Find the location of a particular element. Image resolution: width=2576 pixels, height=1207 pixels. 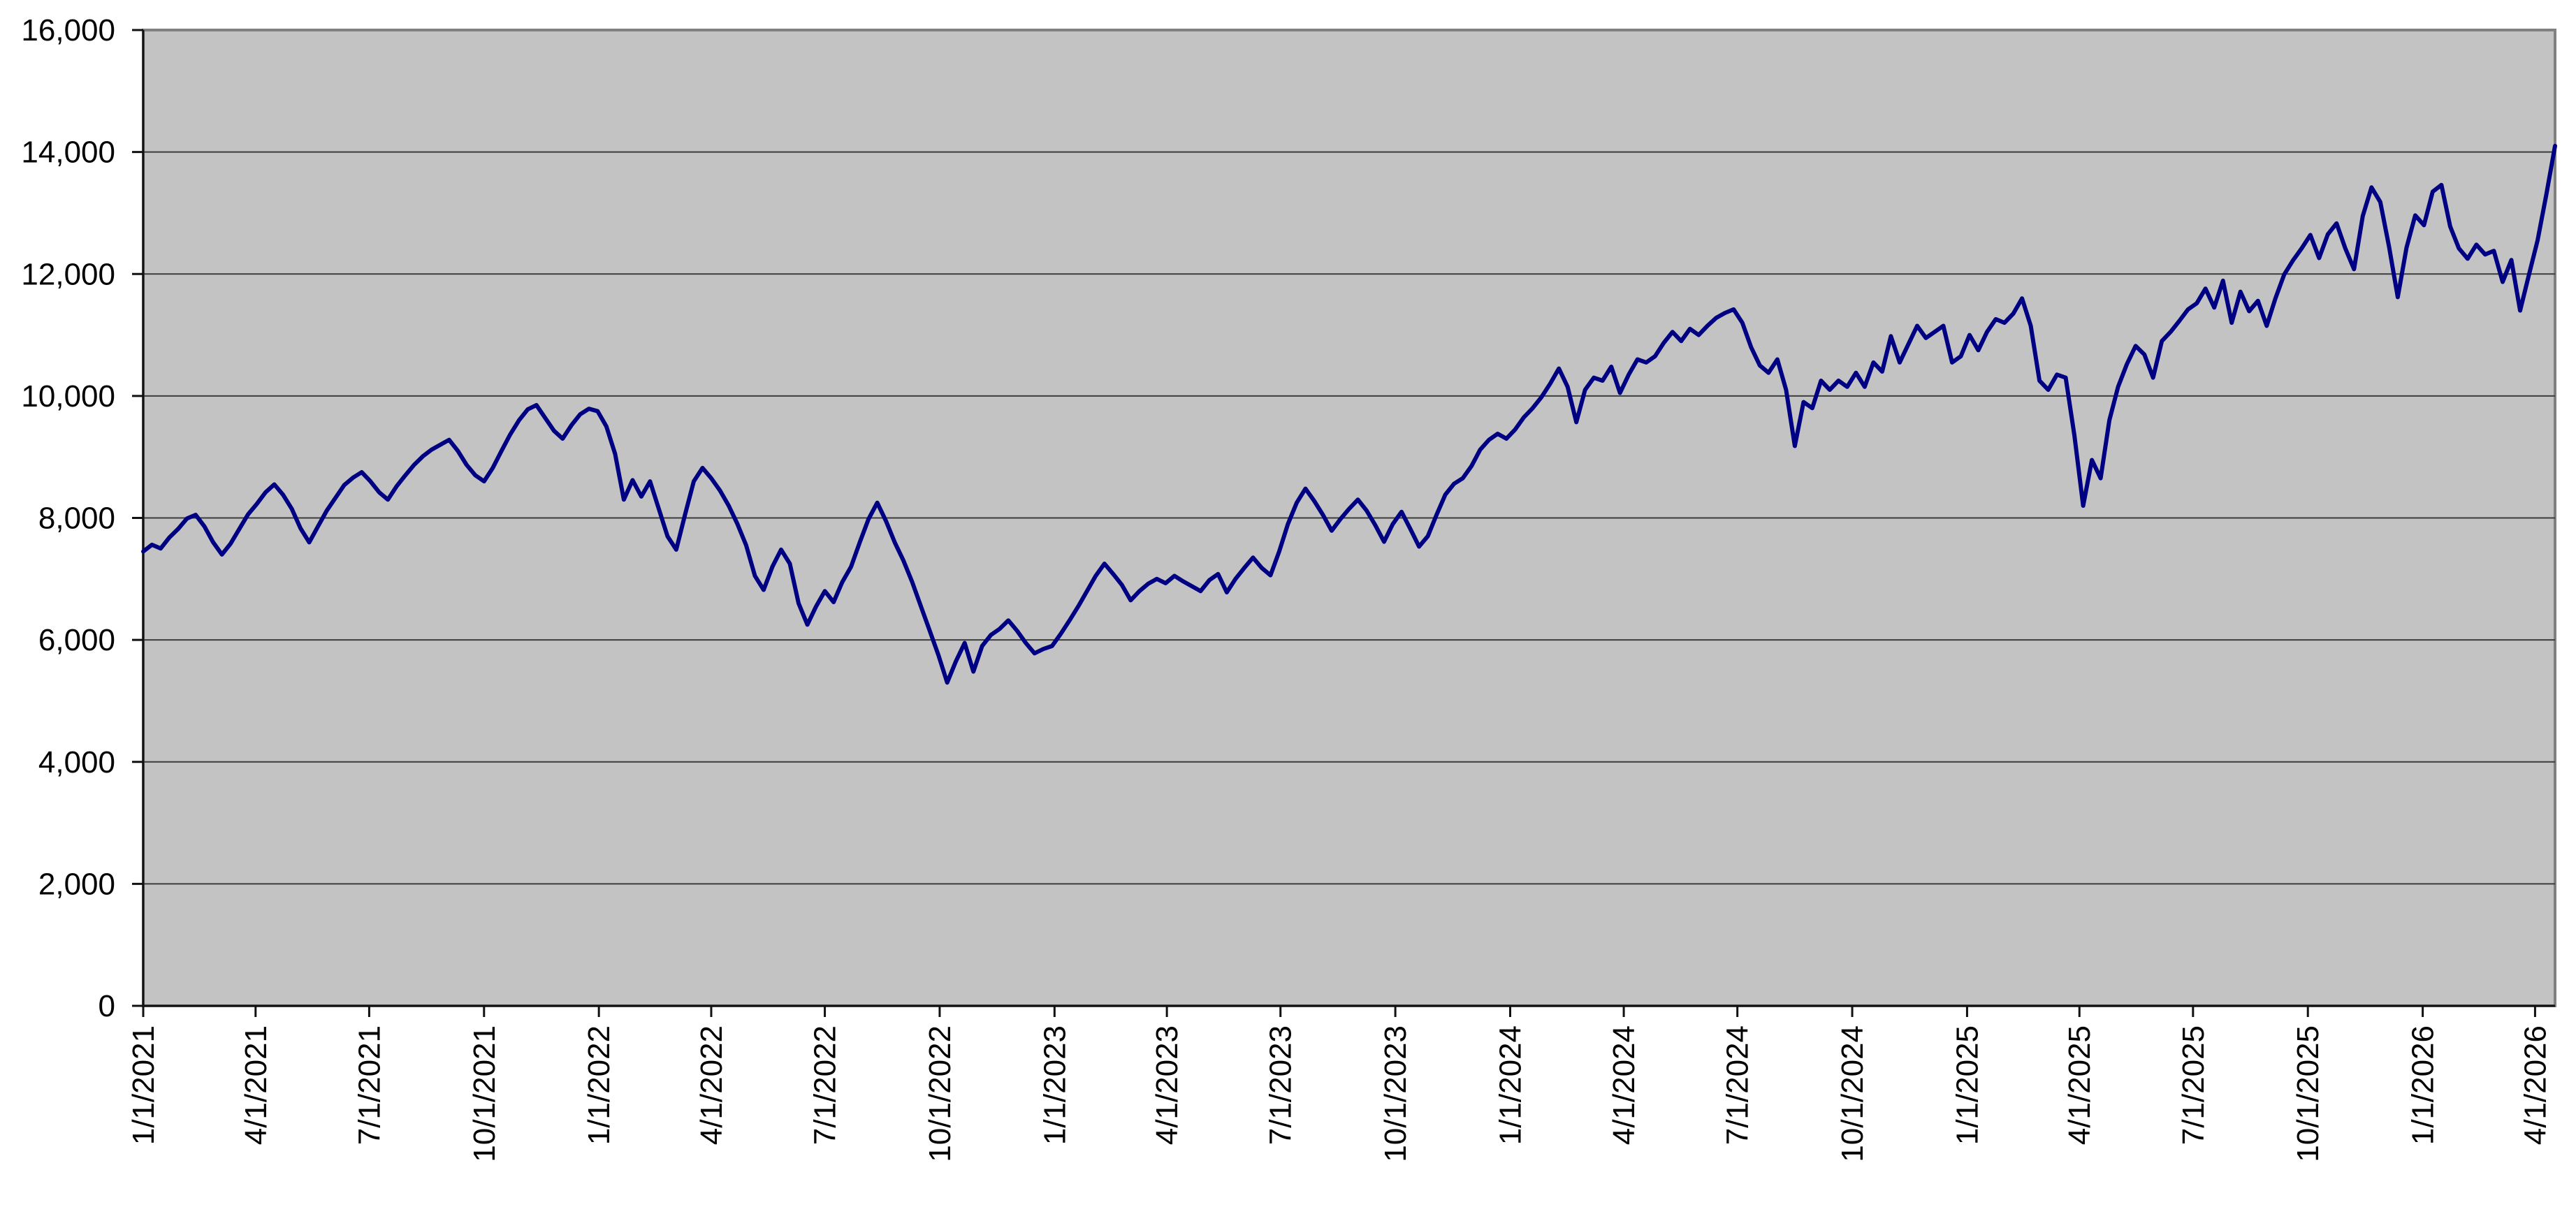

y-axis-label: 16,000 is located at coordinates (68, 30).